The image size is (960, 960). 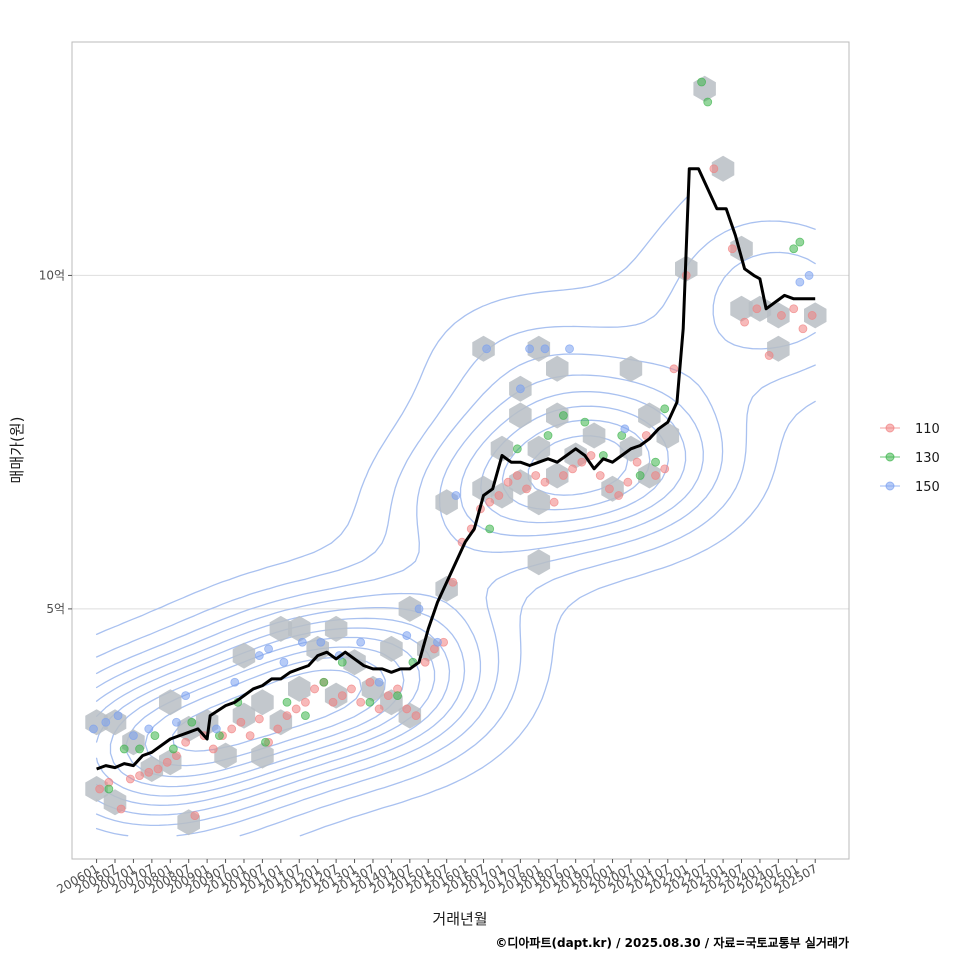 What do you see at coordinates (927, 487) in the screenshot?
I see `legend-label: 150` at bounding box center [927, 487].